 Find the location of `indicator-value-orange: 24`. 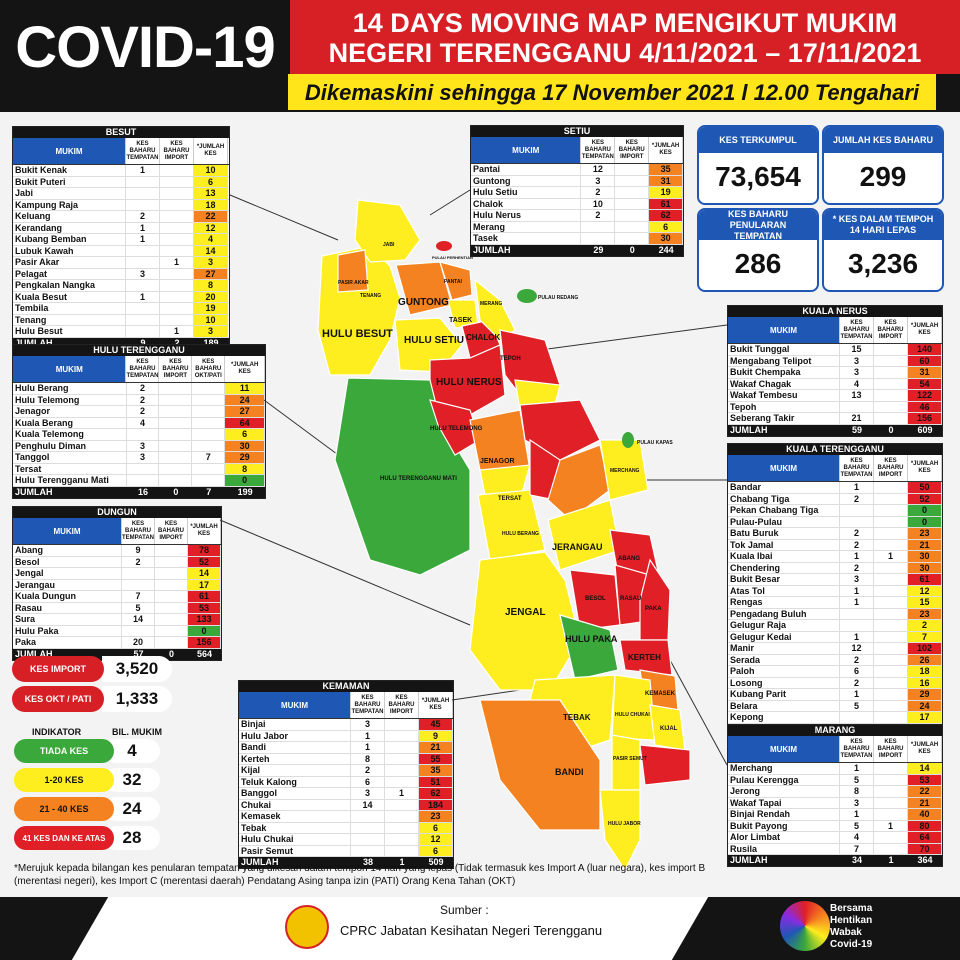

indicator-value-orange: 24 is located at coordinates (132, 809).